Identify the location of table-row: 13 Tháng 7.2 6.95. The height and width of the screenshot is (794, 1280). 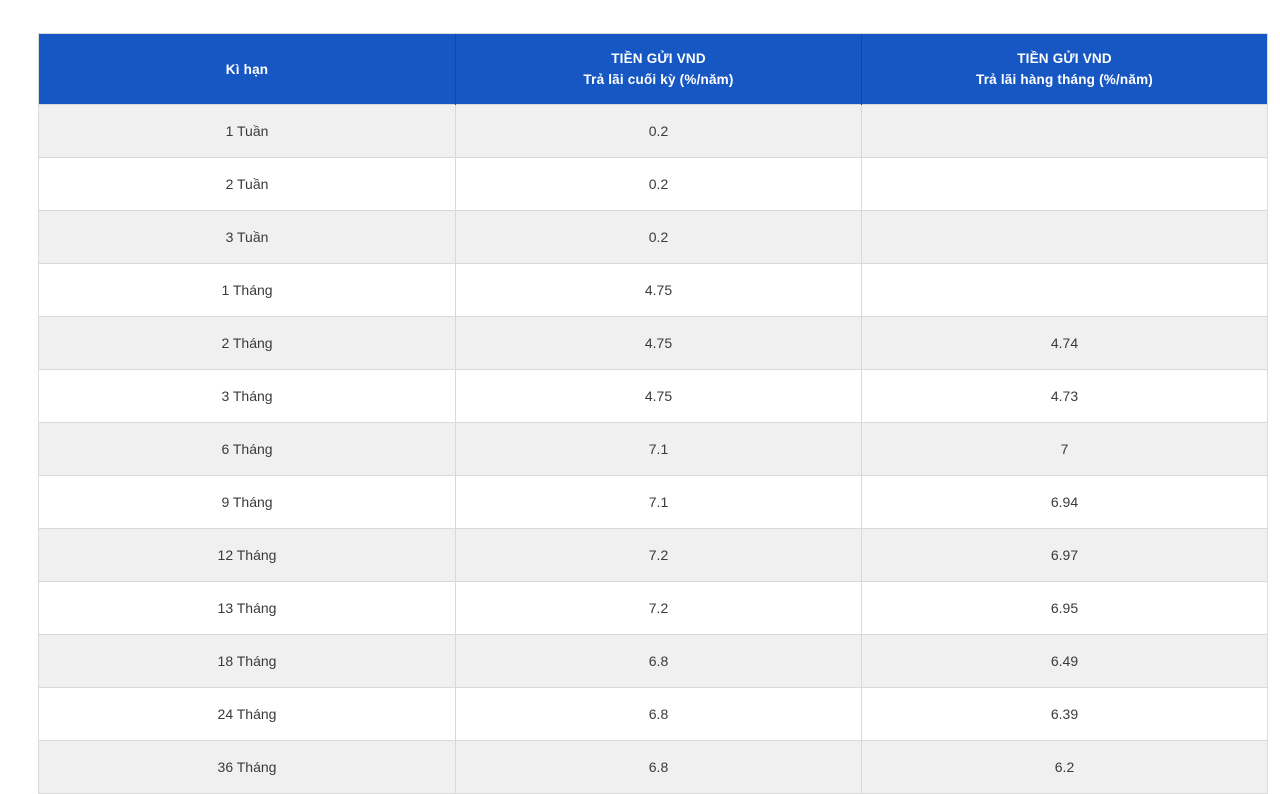
(653, 608).